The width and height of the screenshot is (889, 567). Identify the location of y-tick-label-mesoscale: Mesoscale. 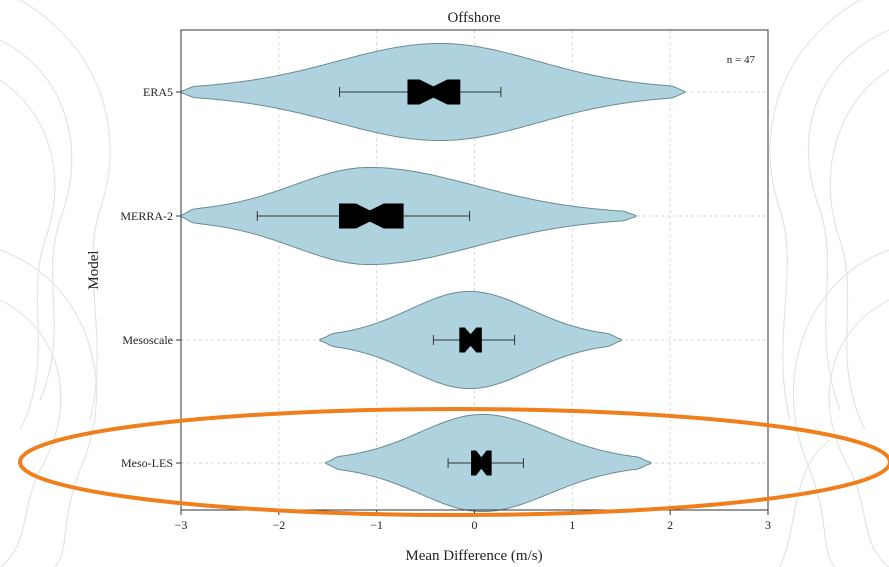
(147, 340).